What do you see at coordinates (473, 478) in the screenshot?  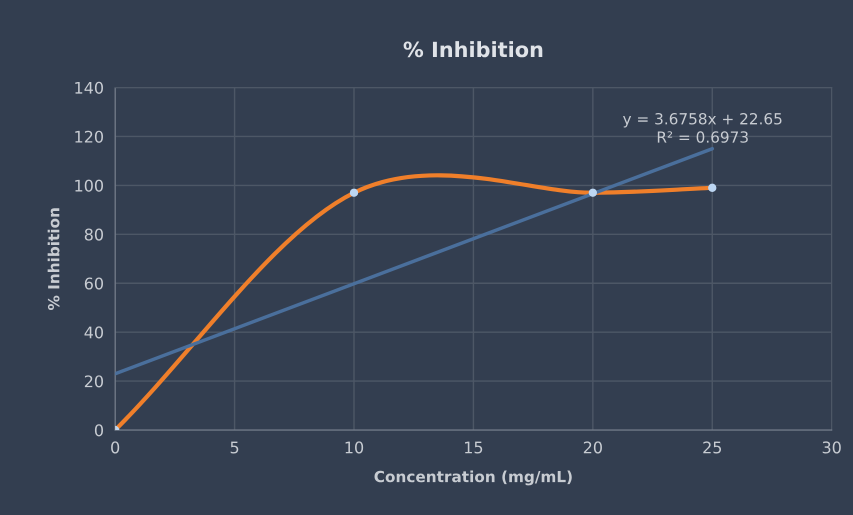 I see `x-axis-title: Concentration (mg/mL)` at bounding box center [473, 478].